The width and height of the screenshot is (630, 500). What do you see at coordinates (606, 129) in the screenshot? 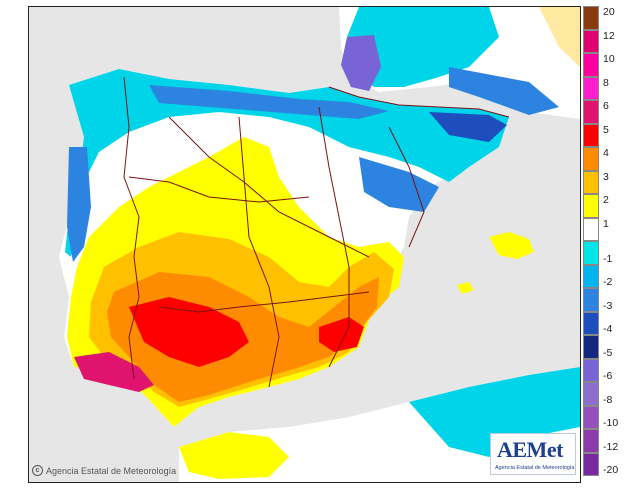
I see `legend-label: 5` at bounding box center [606, 129].